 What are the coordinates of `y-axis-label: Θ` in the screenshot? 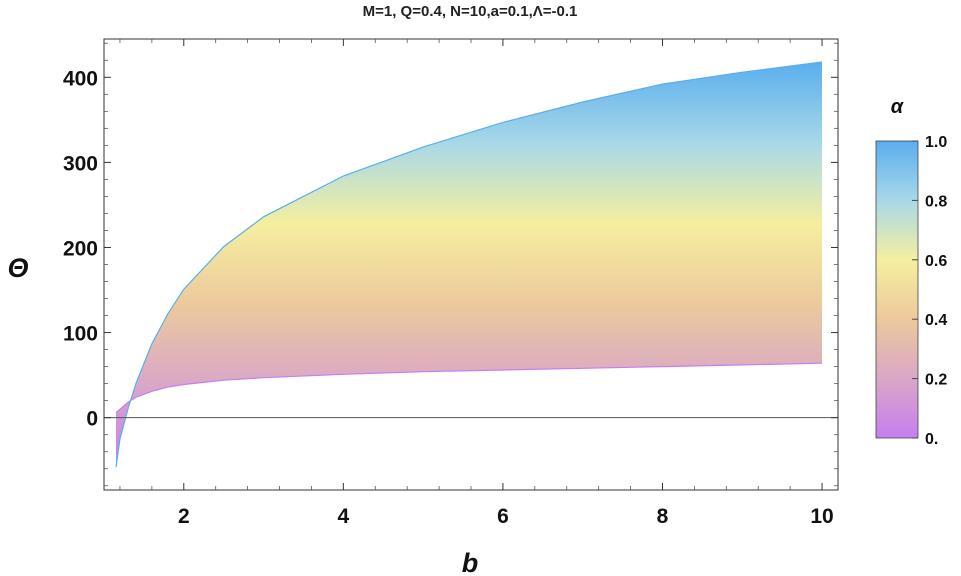 It's located at (17, 268).